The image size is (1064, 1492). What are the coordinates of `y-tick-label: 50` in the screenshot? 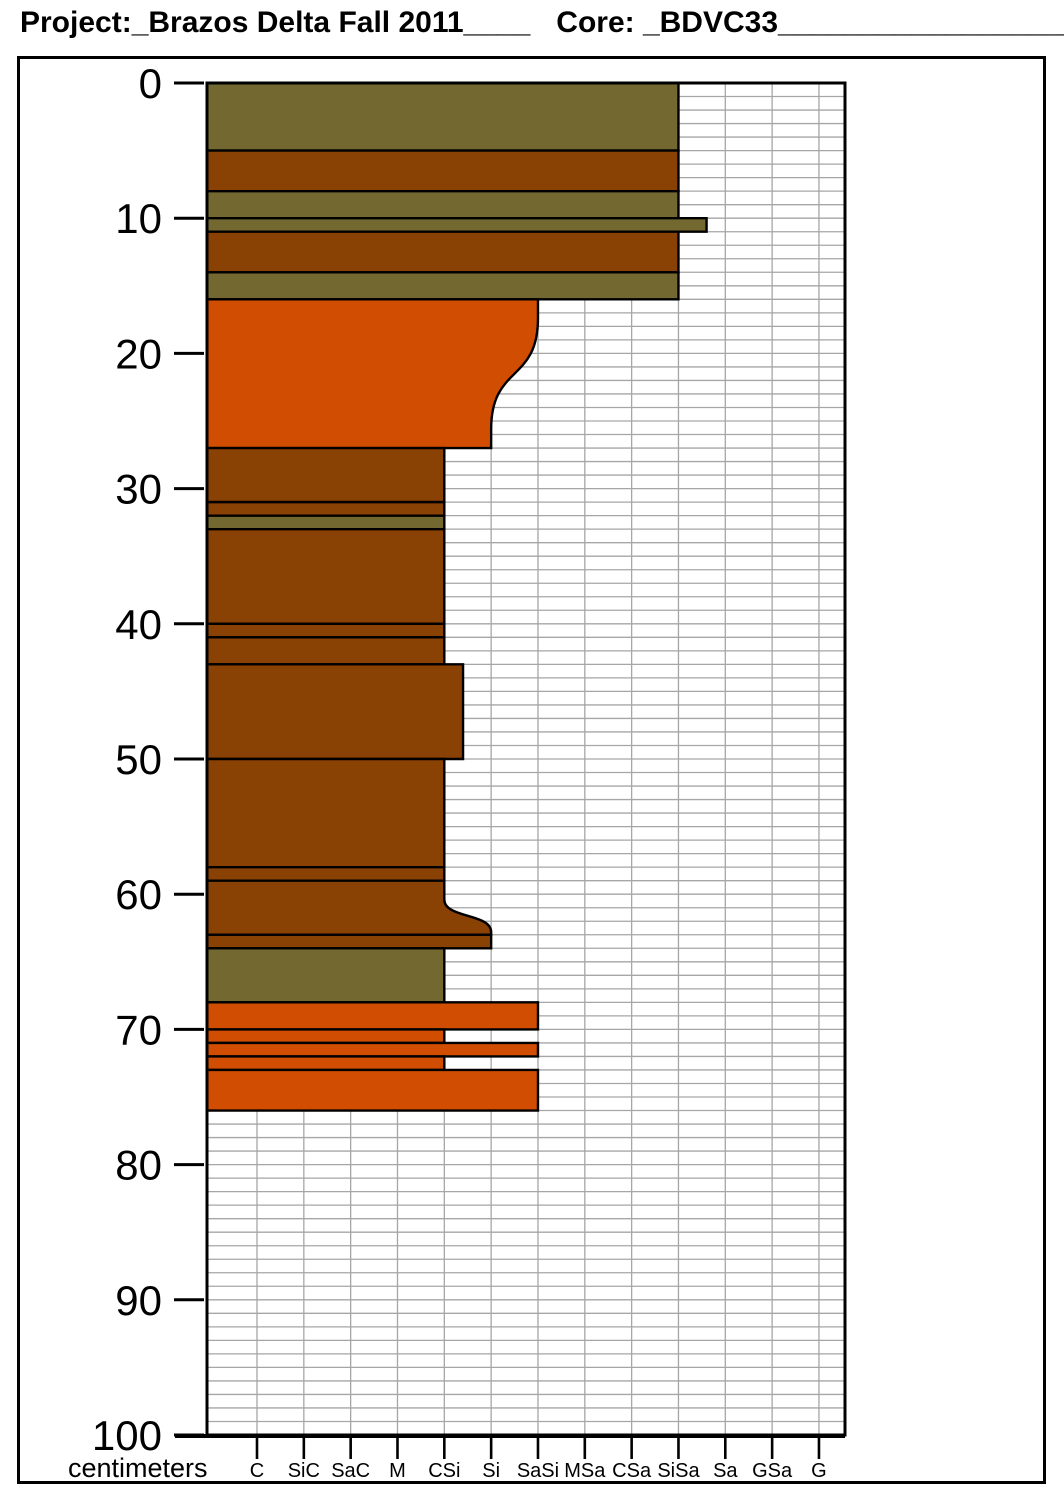 It's located at (138, 759).